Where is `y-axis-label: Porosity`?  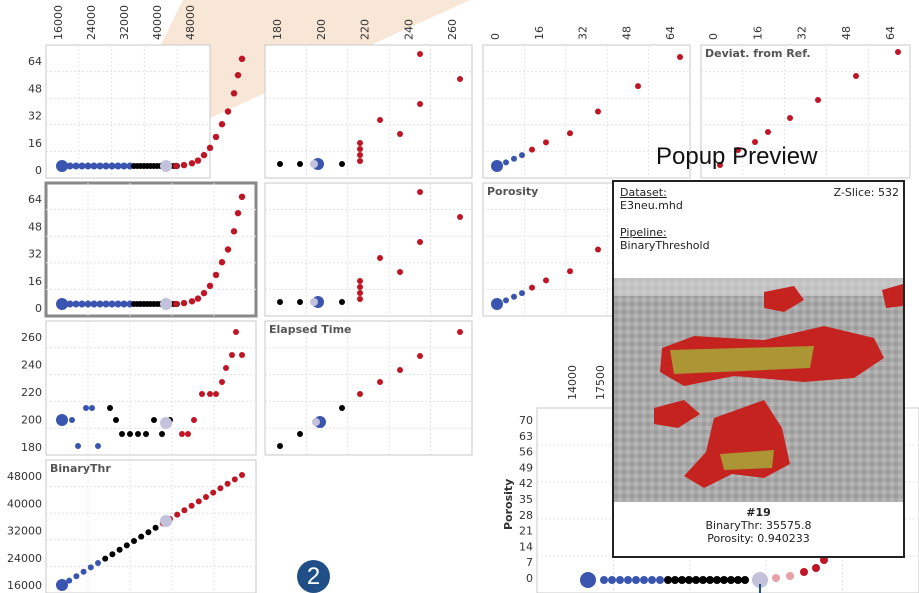
y-axis-label: Porosity is located at coordinates (508, 504).